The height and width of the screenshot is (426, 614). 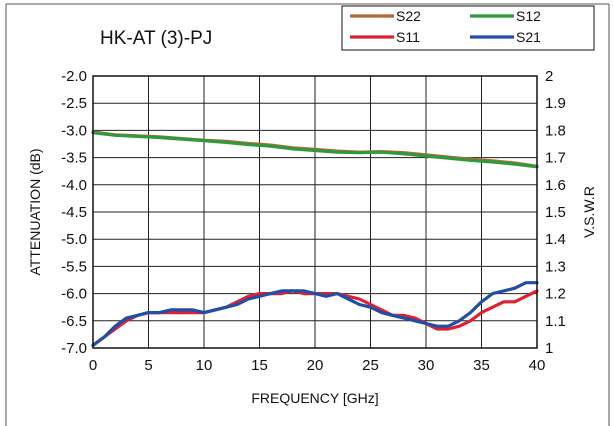 What do you see at coordinates (445, 26) in the screenshot?
I see `legend: S22 S12 S11 S21` at bounding box center [445, 26].